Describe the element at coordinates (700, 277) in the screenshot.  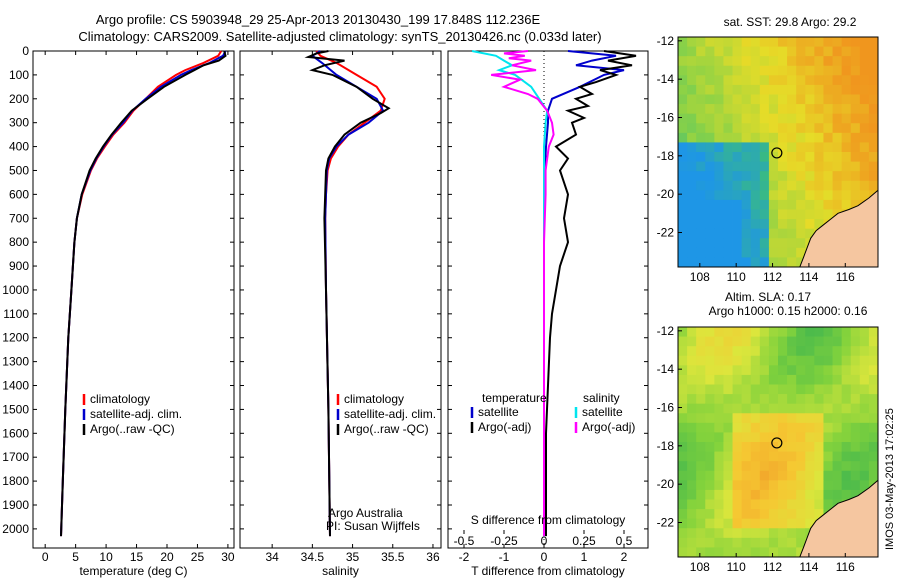
I see `map-xtick-label: 108` at that location.